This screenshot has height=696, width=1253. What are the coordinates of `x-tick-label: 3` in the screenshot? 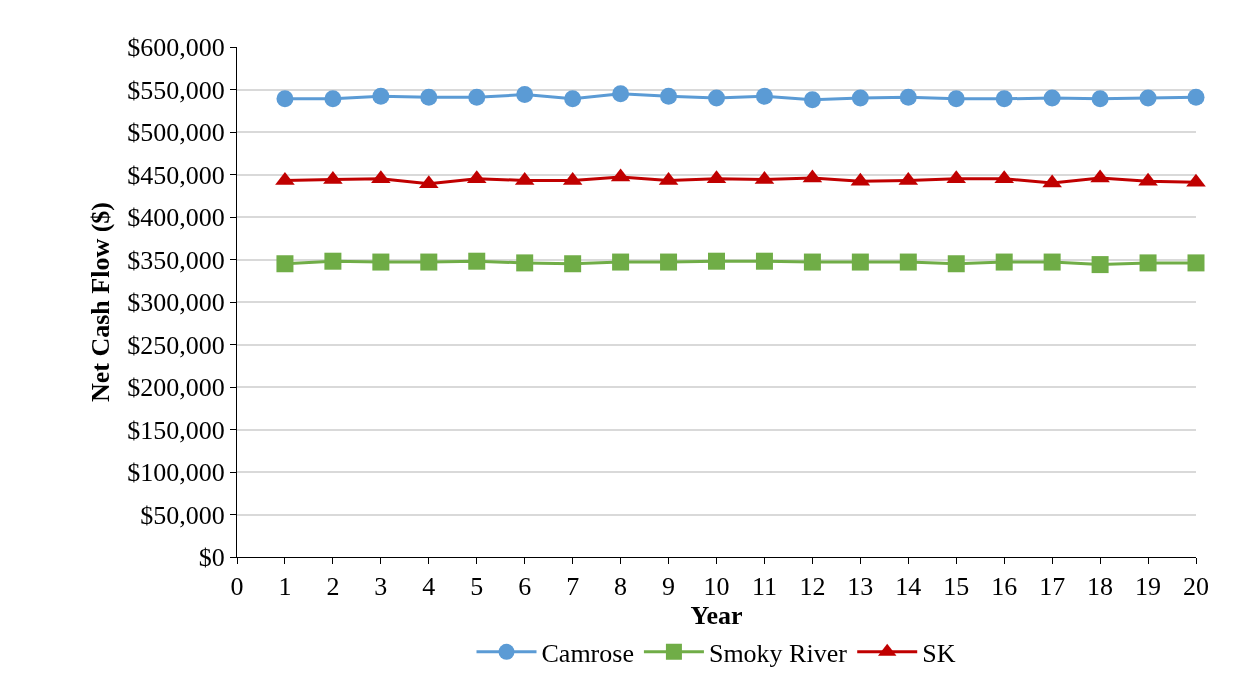 It's located at (381, 587).